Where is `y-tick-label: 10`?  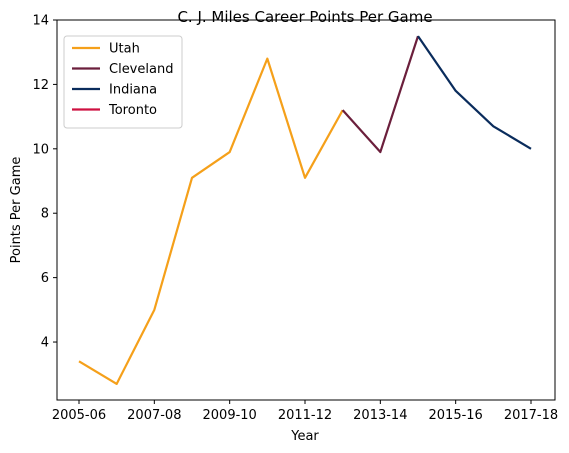 y-tick-label: 10 is located at coordinates (40, 149).